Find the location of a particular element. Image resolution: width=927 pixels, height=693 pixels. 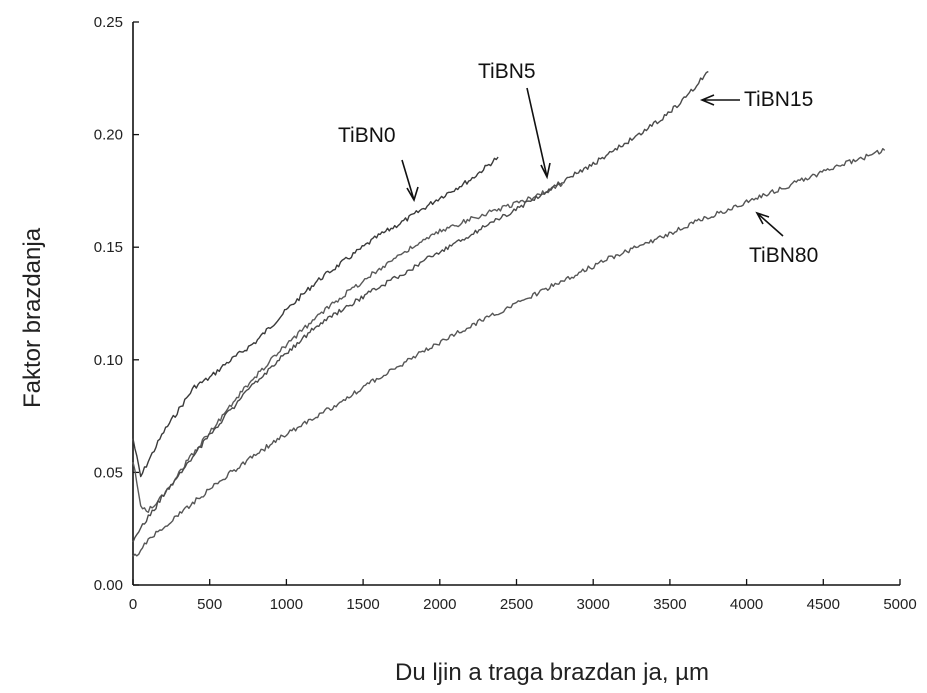

y-tick-label: 0.20 is located at coordinates (108, 135).